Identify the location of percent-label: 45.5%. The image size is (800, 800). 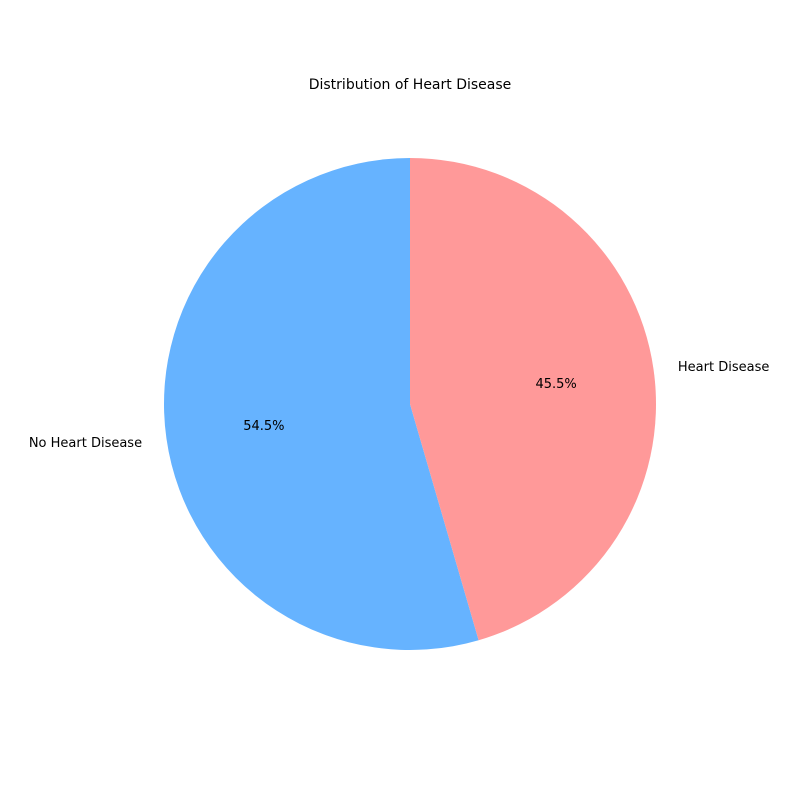
(555, 384).